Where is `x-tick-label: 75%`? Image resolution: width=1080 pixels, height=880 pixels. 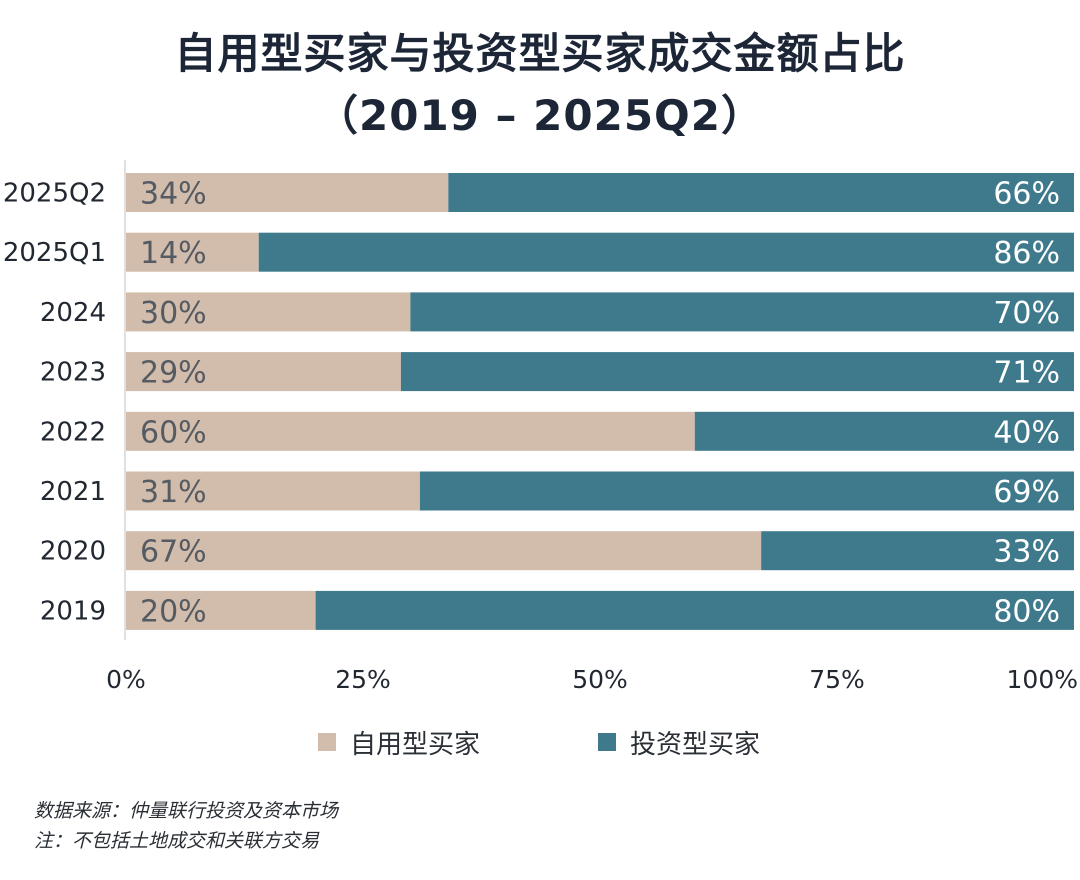 x-tick-label: 75% is located at coordinates (837, 679).